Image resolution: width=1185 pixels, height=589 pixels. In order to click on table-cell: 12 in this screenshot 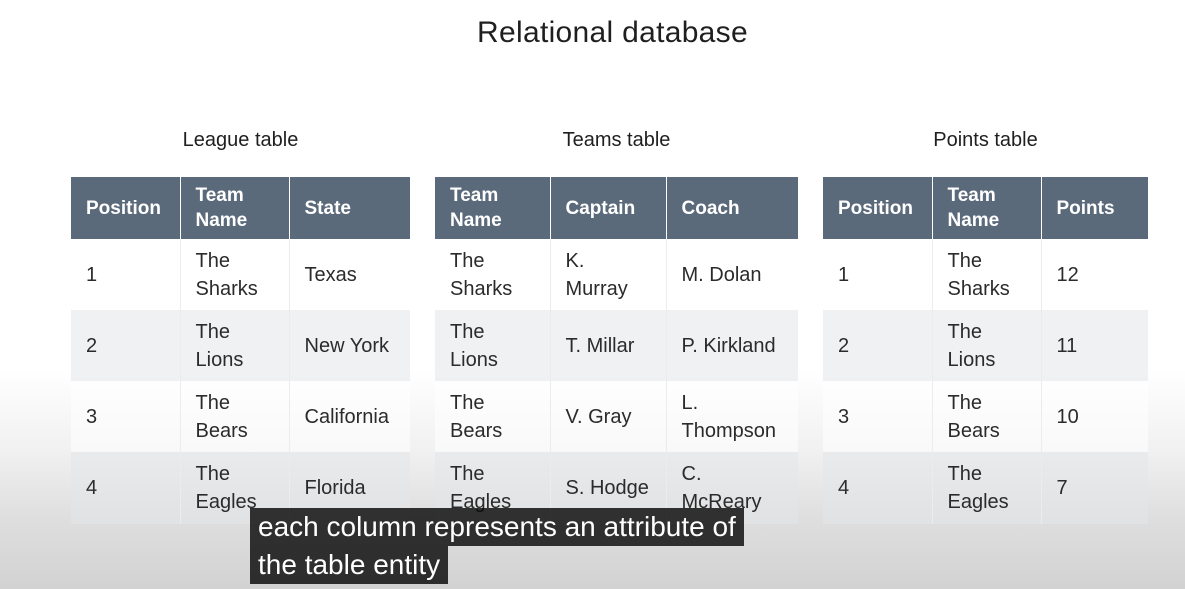, I will do `click(1094, 274)`.